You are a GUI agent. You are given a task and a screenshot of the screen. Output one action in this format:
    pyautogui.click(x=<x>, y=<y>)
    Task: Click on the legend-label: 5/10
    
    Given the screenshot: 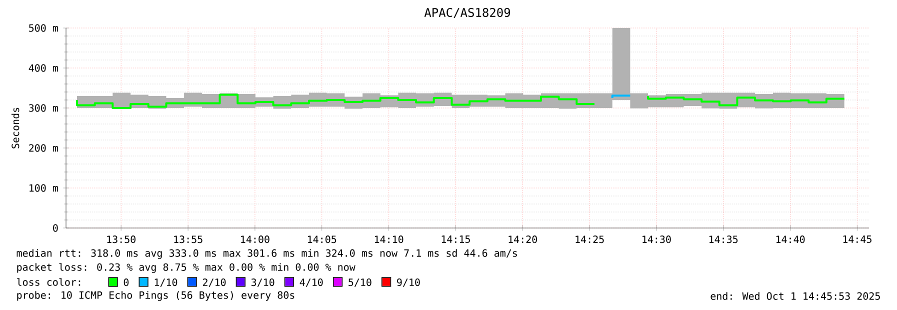 What is the action you would take?
    pyautogui.click(x=360, y=282)
    